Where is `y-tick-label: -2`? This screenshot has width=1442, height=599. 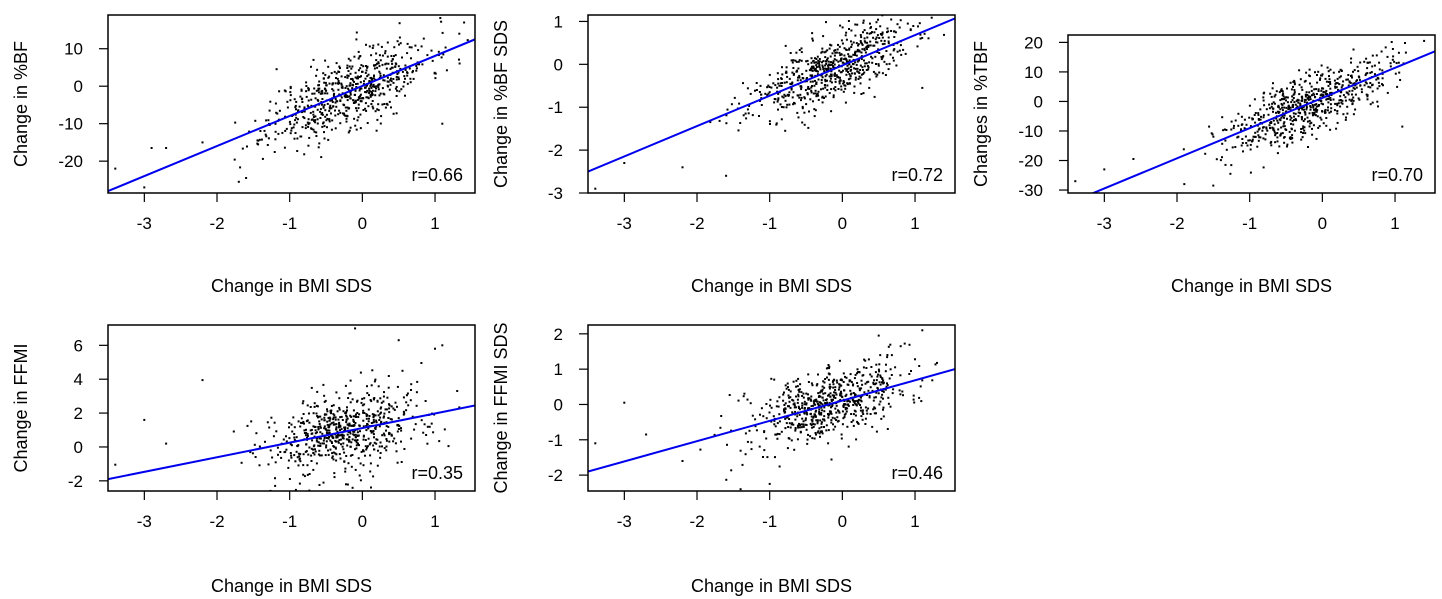 y-tick-label: -2 is located at coordinates (555, 150).